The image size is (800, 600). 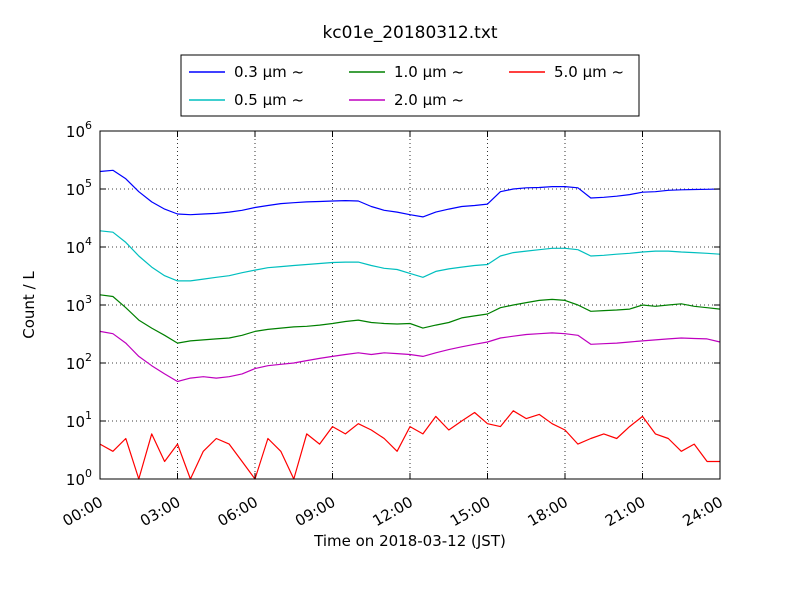 What do you see at coordinates (315, 511) in the screenshot?
I see `x-tick-label: 09:00` at bounding box center [315, 511].